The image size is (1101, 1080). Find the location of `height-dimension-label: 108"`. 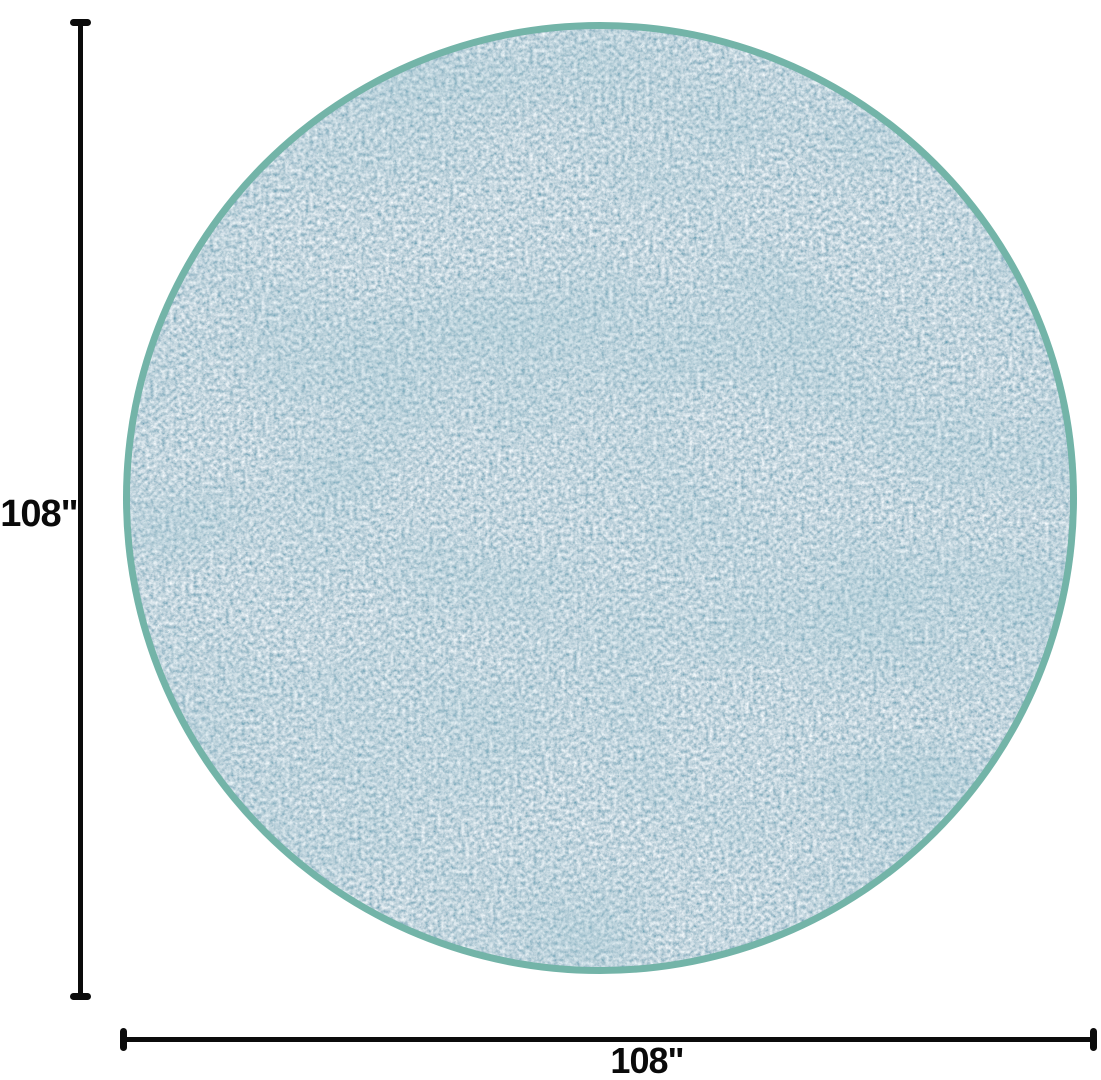

height-dimension-label: 108" is located at coordinates (39, 514).